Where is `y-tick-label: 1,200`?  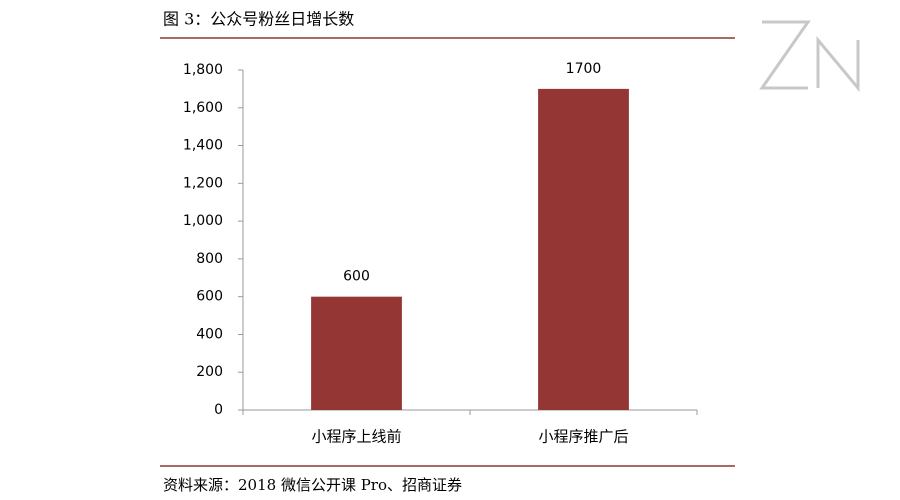 y-tick-label: 1,200 is located at coordinates (203, 183).